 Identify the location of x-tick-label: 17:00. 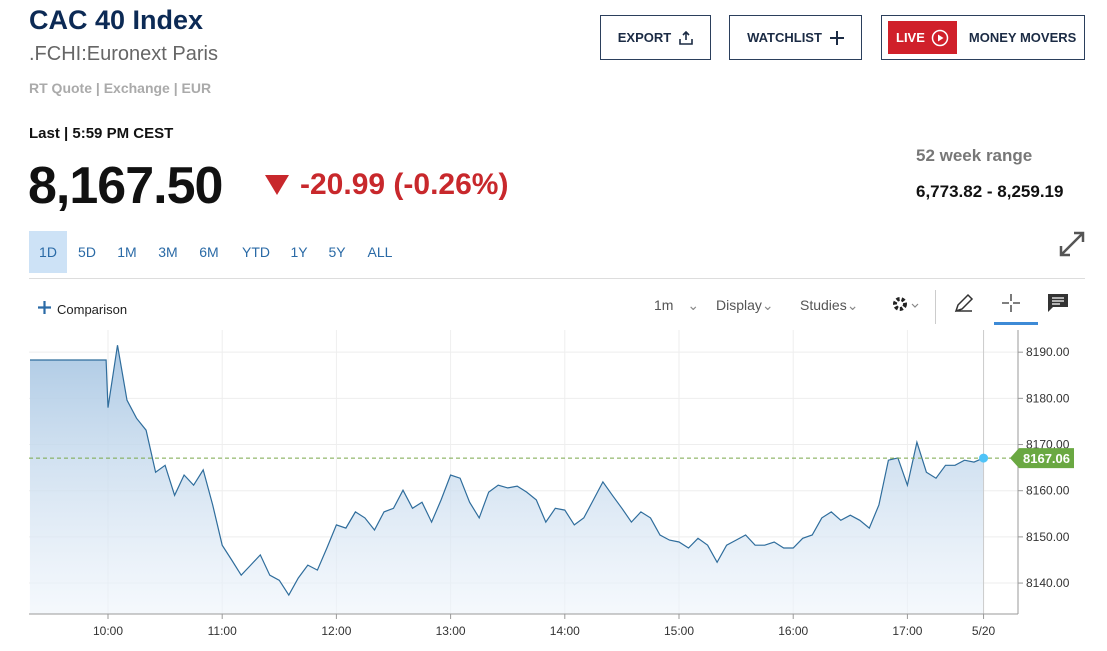
(907, 631).